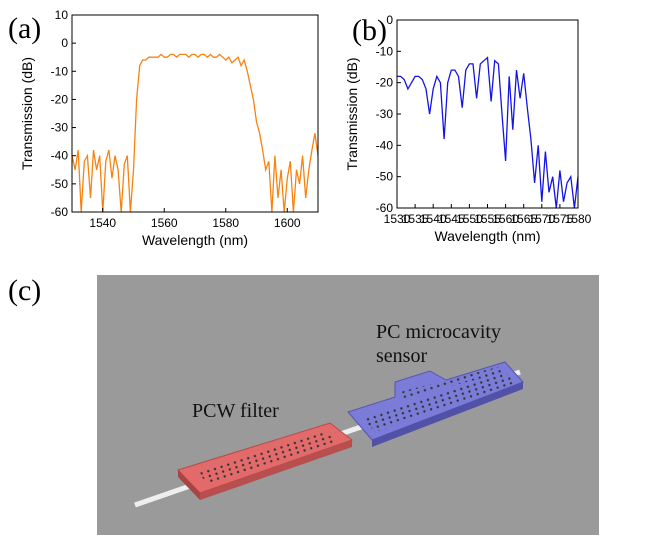 The height and width of the screenshot is (540, 659). I want to click on x-tick-label: 1575, so click(560, 219).